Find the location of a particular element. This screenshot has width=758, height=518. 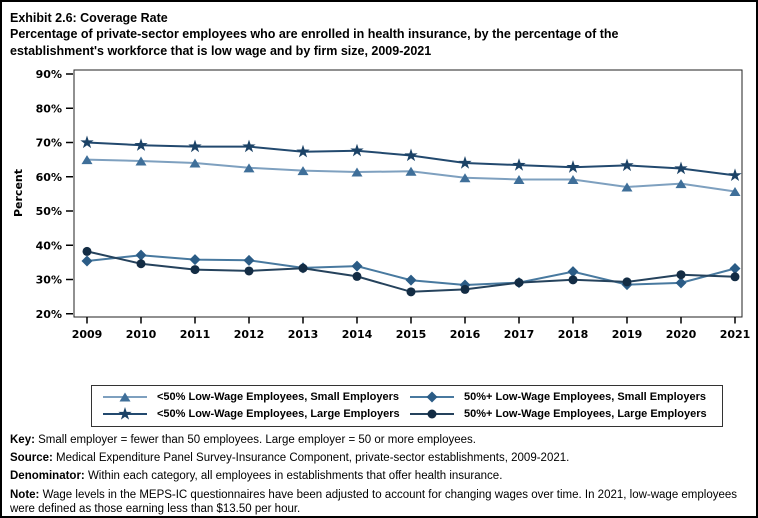

x-tick-label: 2009 is located at coordinates (87, 334).